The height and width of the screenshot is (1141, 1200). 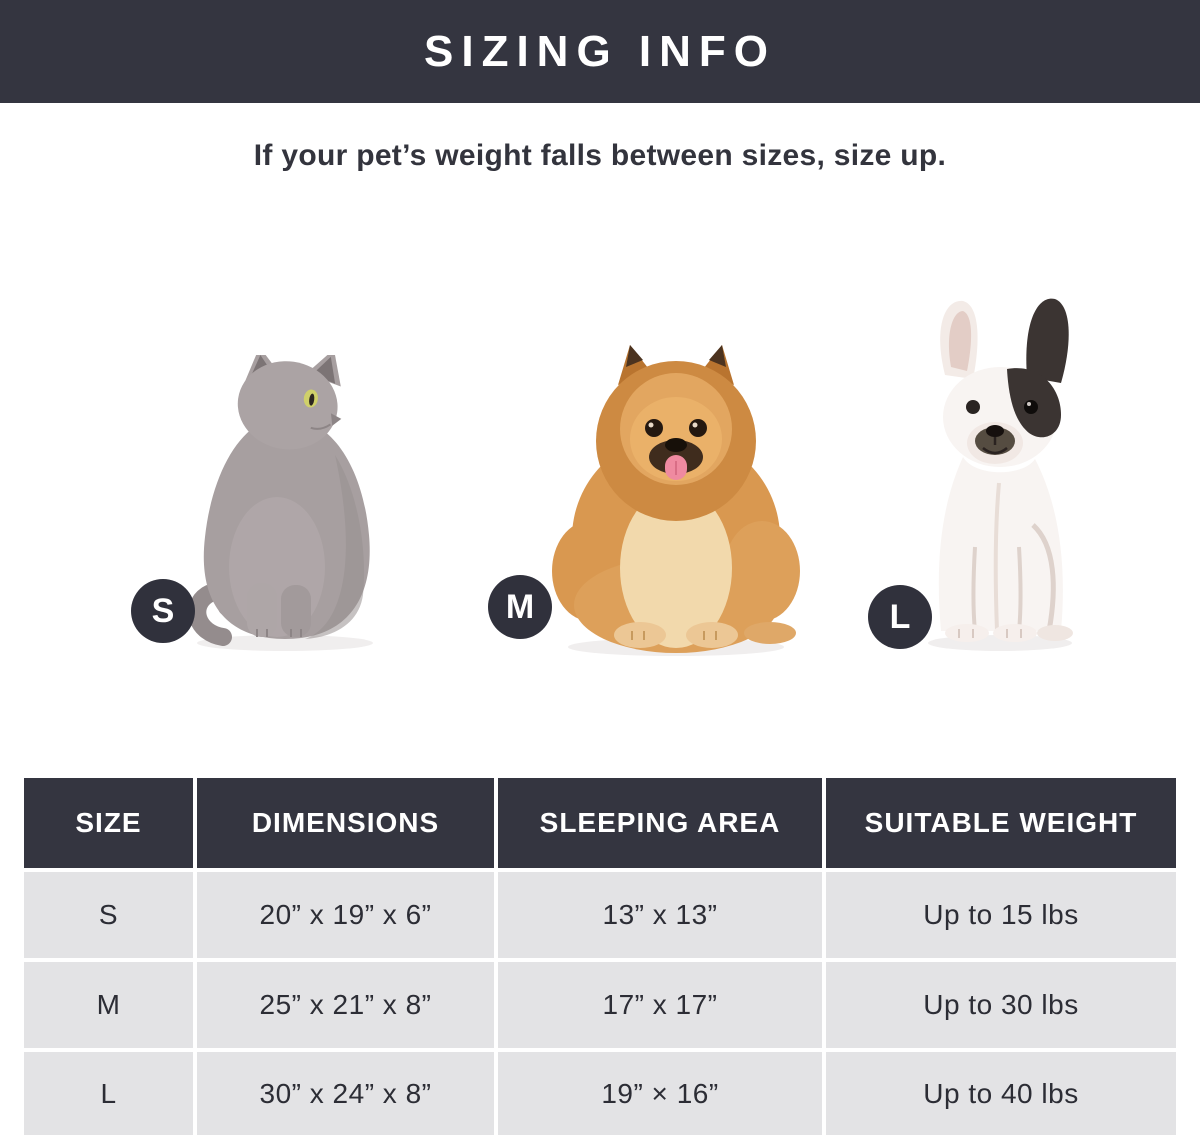 What do you see at coordinates (108, 823) in the screenshot?
I see `column-header-size: SIZE` at bounding box center [108, 823].